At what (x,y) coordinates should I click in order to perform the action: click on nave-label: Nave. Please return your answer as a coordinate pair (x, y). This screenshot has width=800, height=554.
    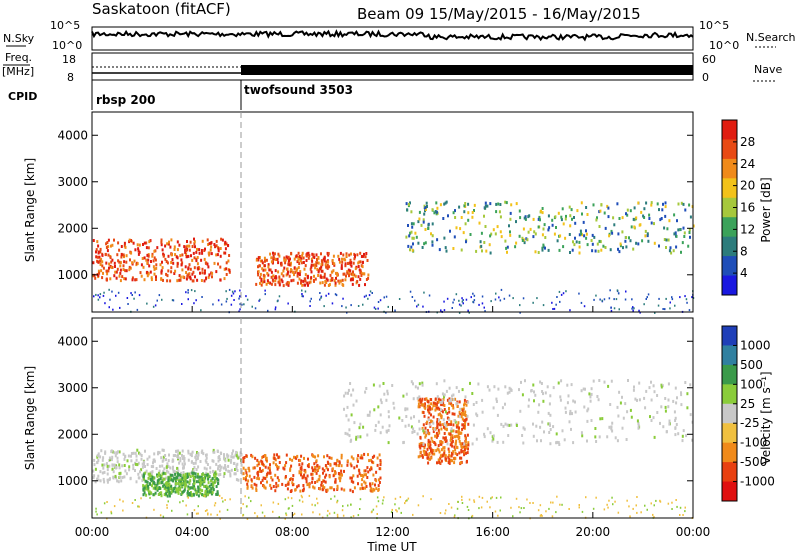
    Looking at the image, I should click on (768, 69).